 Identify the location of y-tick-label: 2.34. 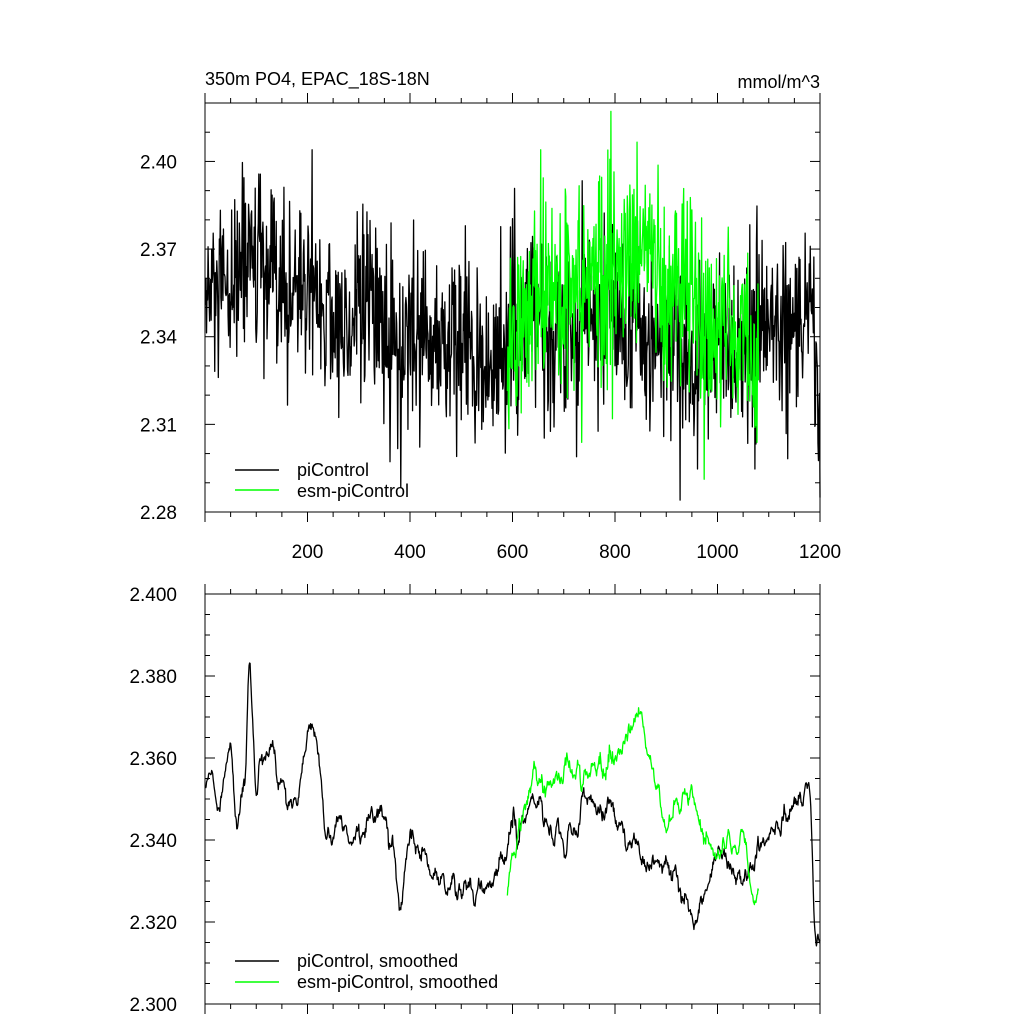
(158, 338).